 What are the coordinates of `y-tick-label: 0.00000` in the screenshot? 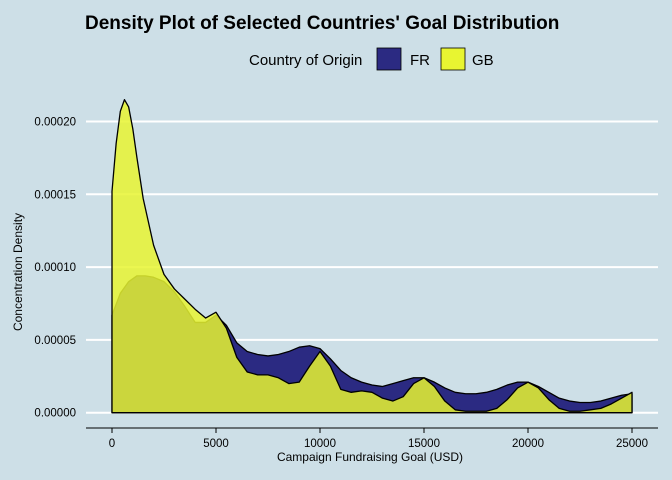 It's located at (55, 414).